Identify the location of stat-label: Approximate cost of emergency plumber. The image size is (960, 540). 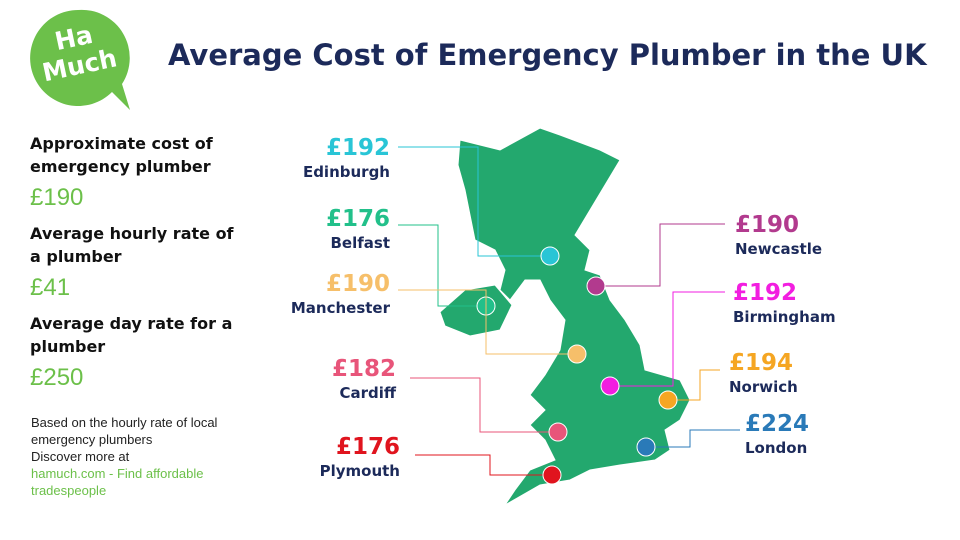
(121, 155).